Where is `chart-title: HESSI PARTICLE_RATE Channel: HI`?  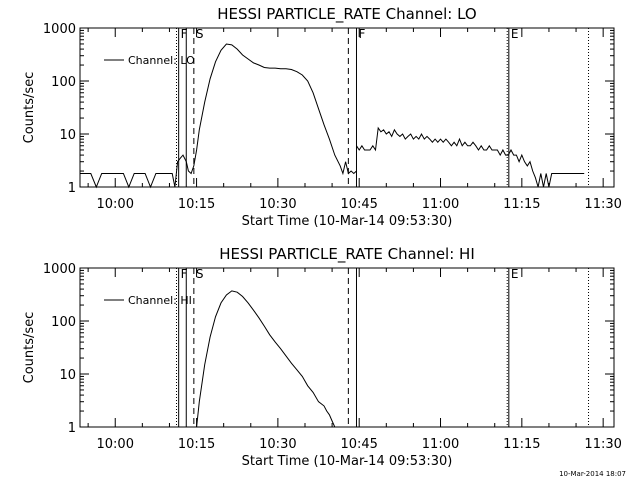 chart-title: HESSI PARTICLE_RATE Channel: HI is located at coordinates (347, 254).